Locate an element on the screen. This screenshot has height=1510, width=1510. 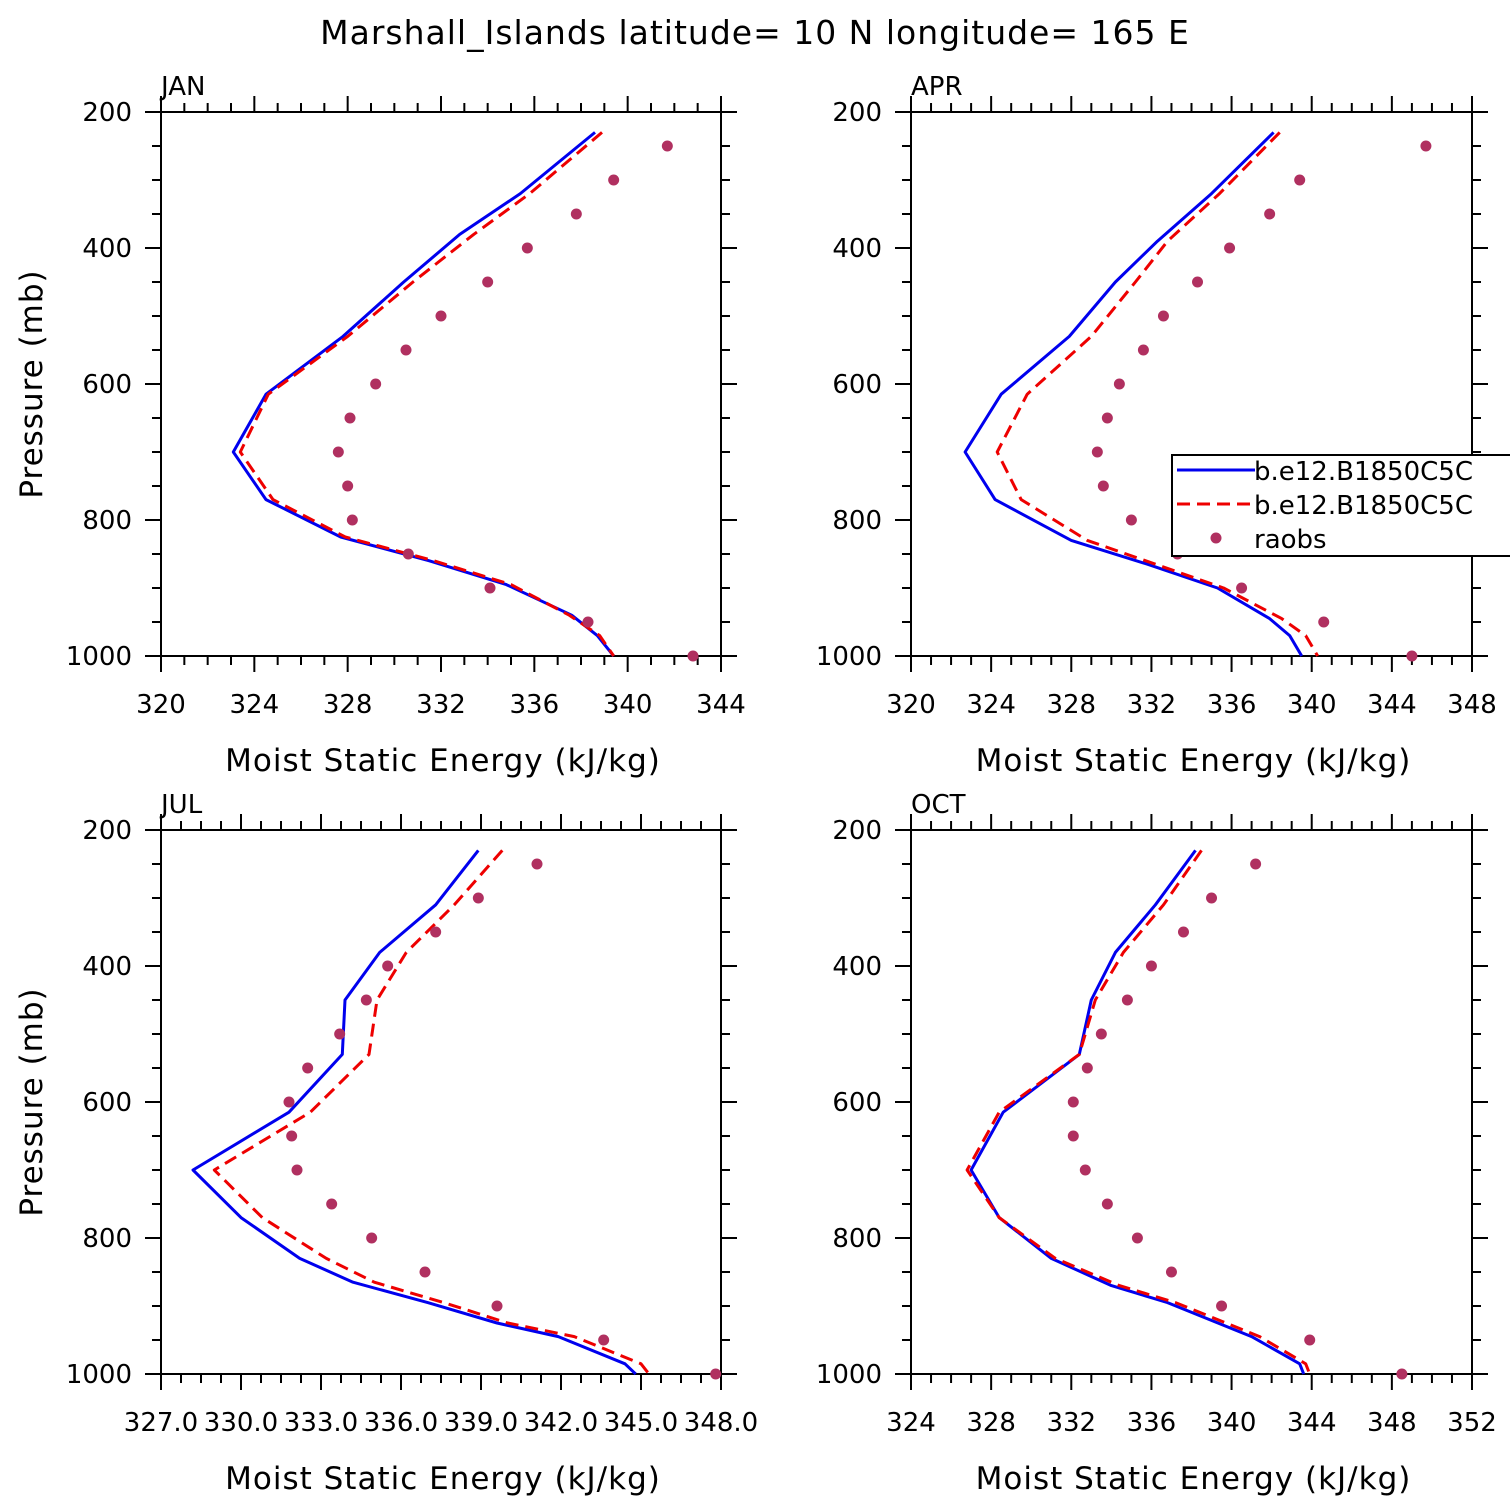
raobs-points-oct is located at coordinates (1237, 1119).